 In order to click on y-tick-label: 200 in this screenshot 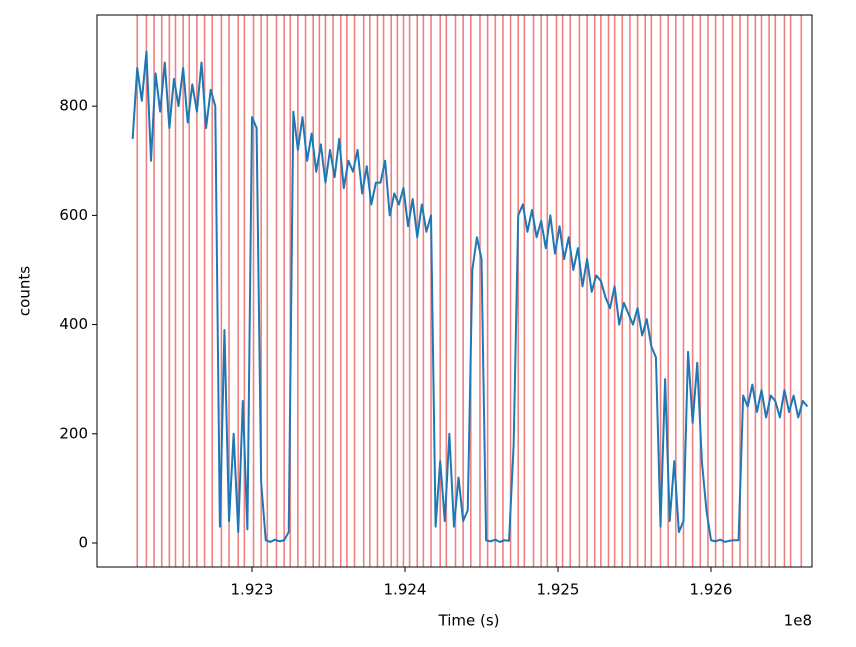, I will do `click(73, 433)`.